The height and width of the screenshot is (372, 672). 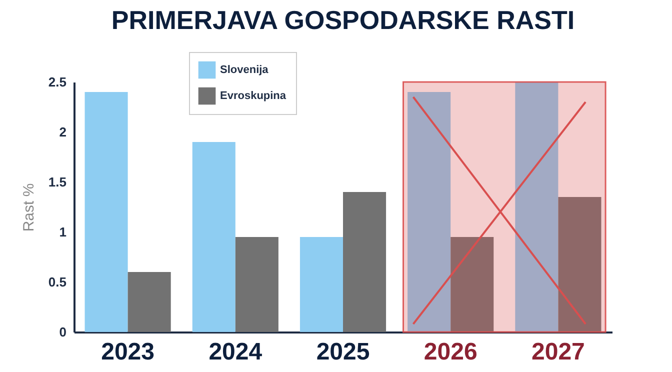 I want to click on y-tick-label: 1.5, so click(x=57, y=182).